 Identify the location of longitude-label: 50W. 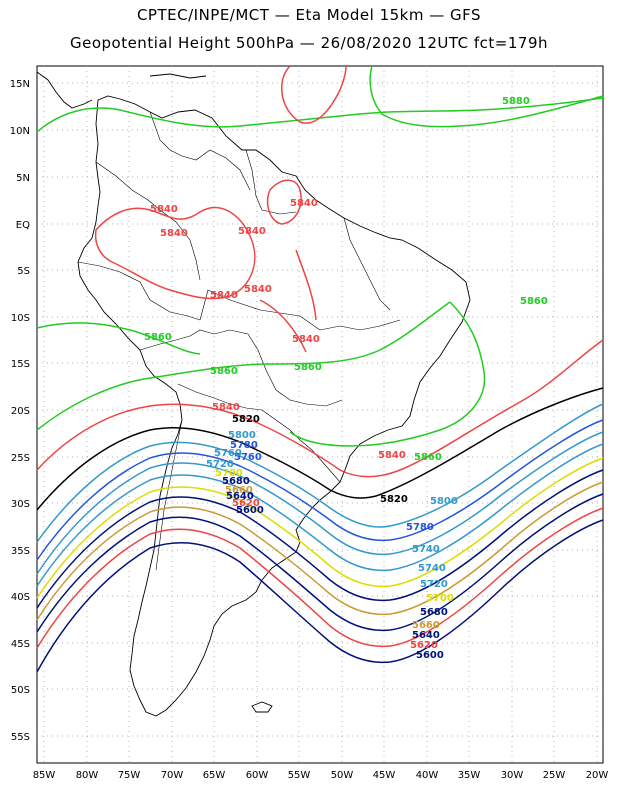
(342, 775).